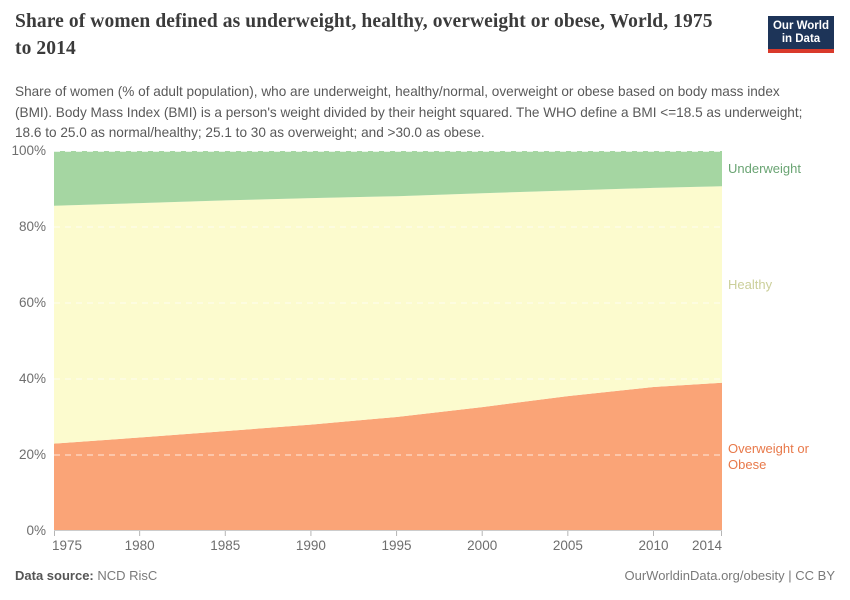  What do you see at coordinates (139, 545) in the screenshot?
I see `x-tick-label: 1980` at bounding box center [139, 545].